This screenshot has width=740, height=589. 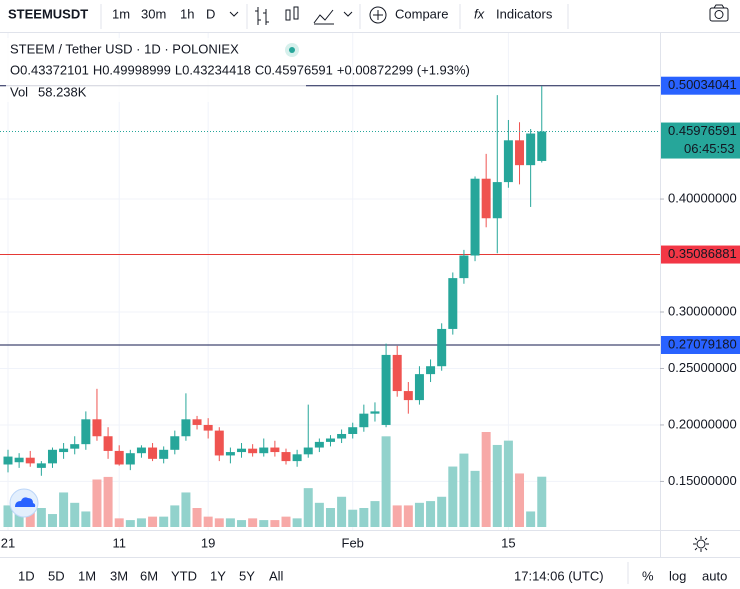 I want to click on log-toggle: log, so click(x=677, y=575).